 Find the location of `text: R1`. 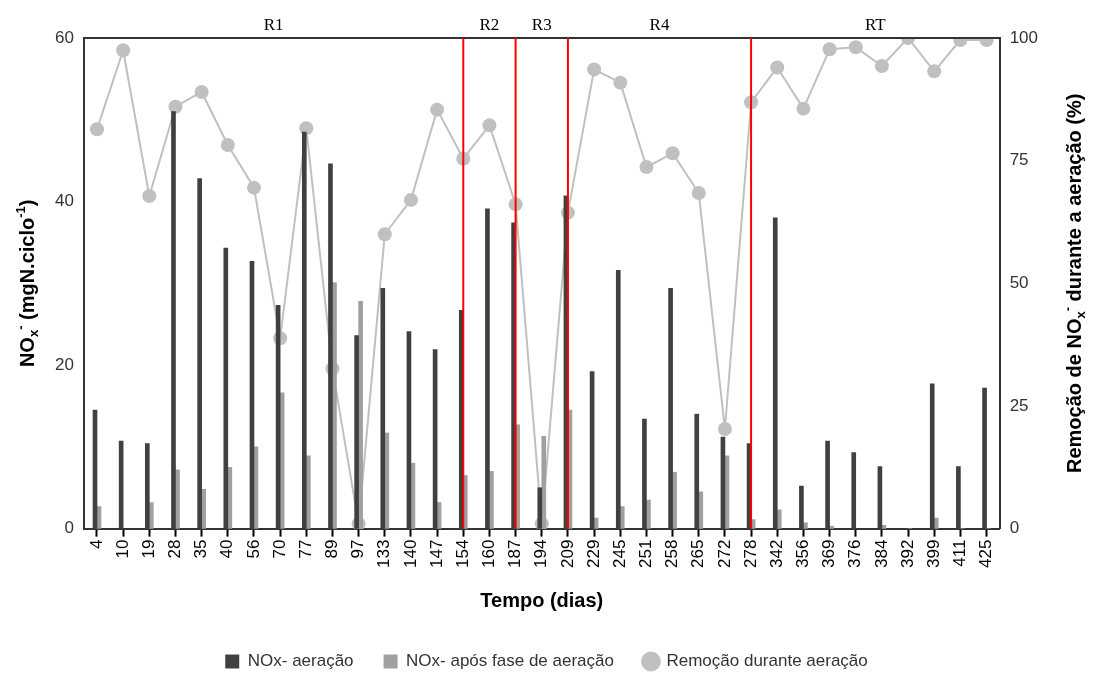

text: R1 is located at coordinates (273, 24).